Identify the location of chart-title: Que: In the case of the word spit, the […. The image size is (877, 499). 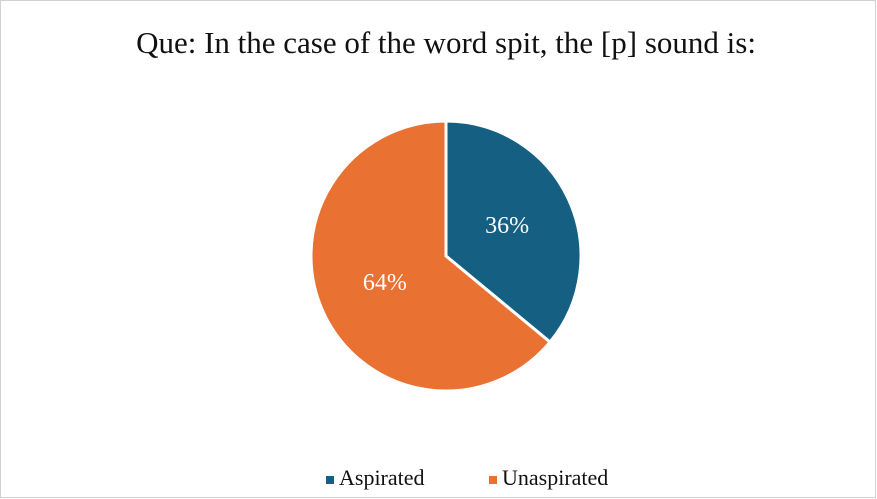
(446, 42).